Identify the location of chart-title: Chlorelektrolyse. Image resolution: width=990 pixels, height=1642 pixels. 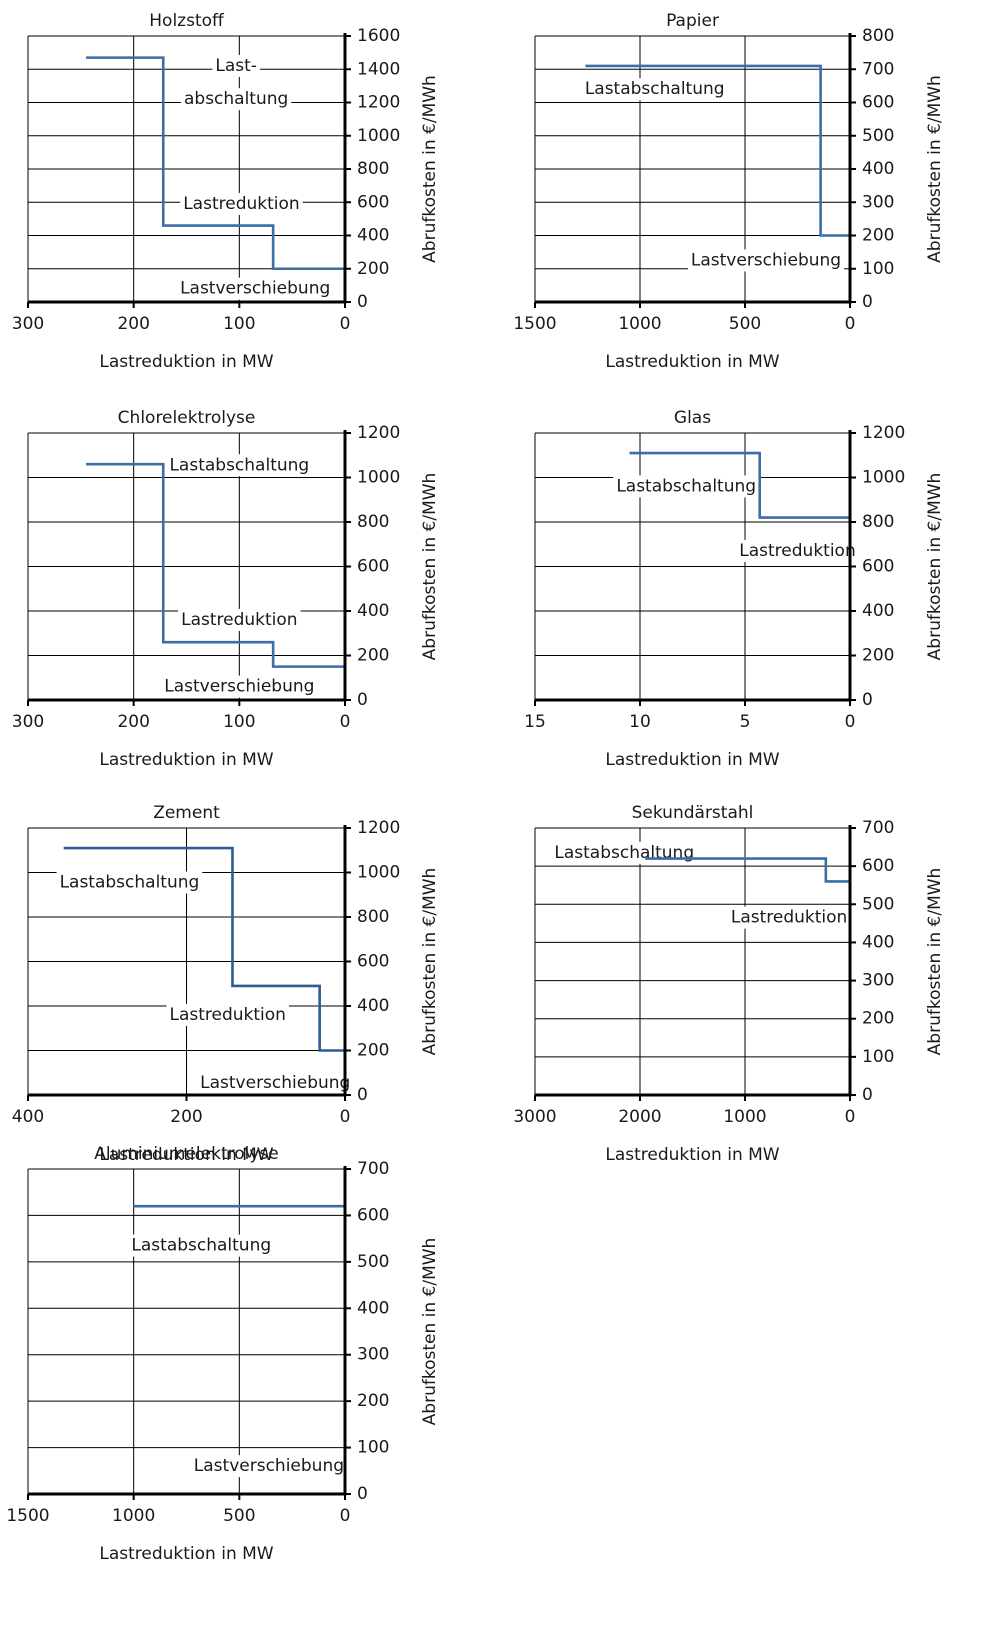
(187, 418).